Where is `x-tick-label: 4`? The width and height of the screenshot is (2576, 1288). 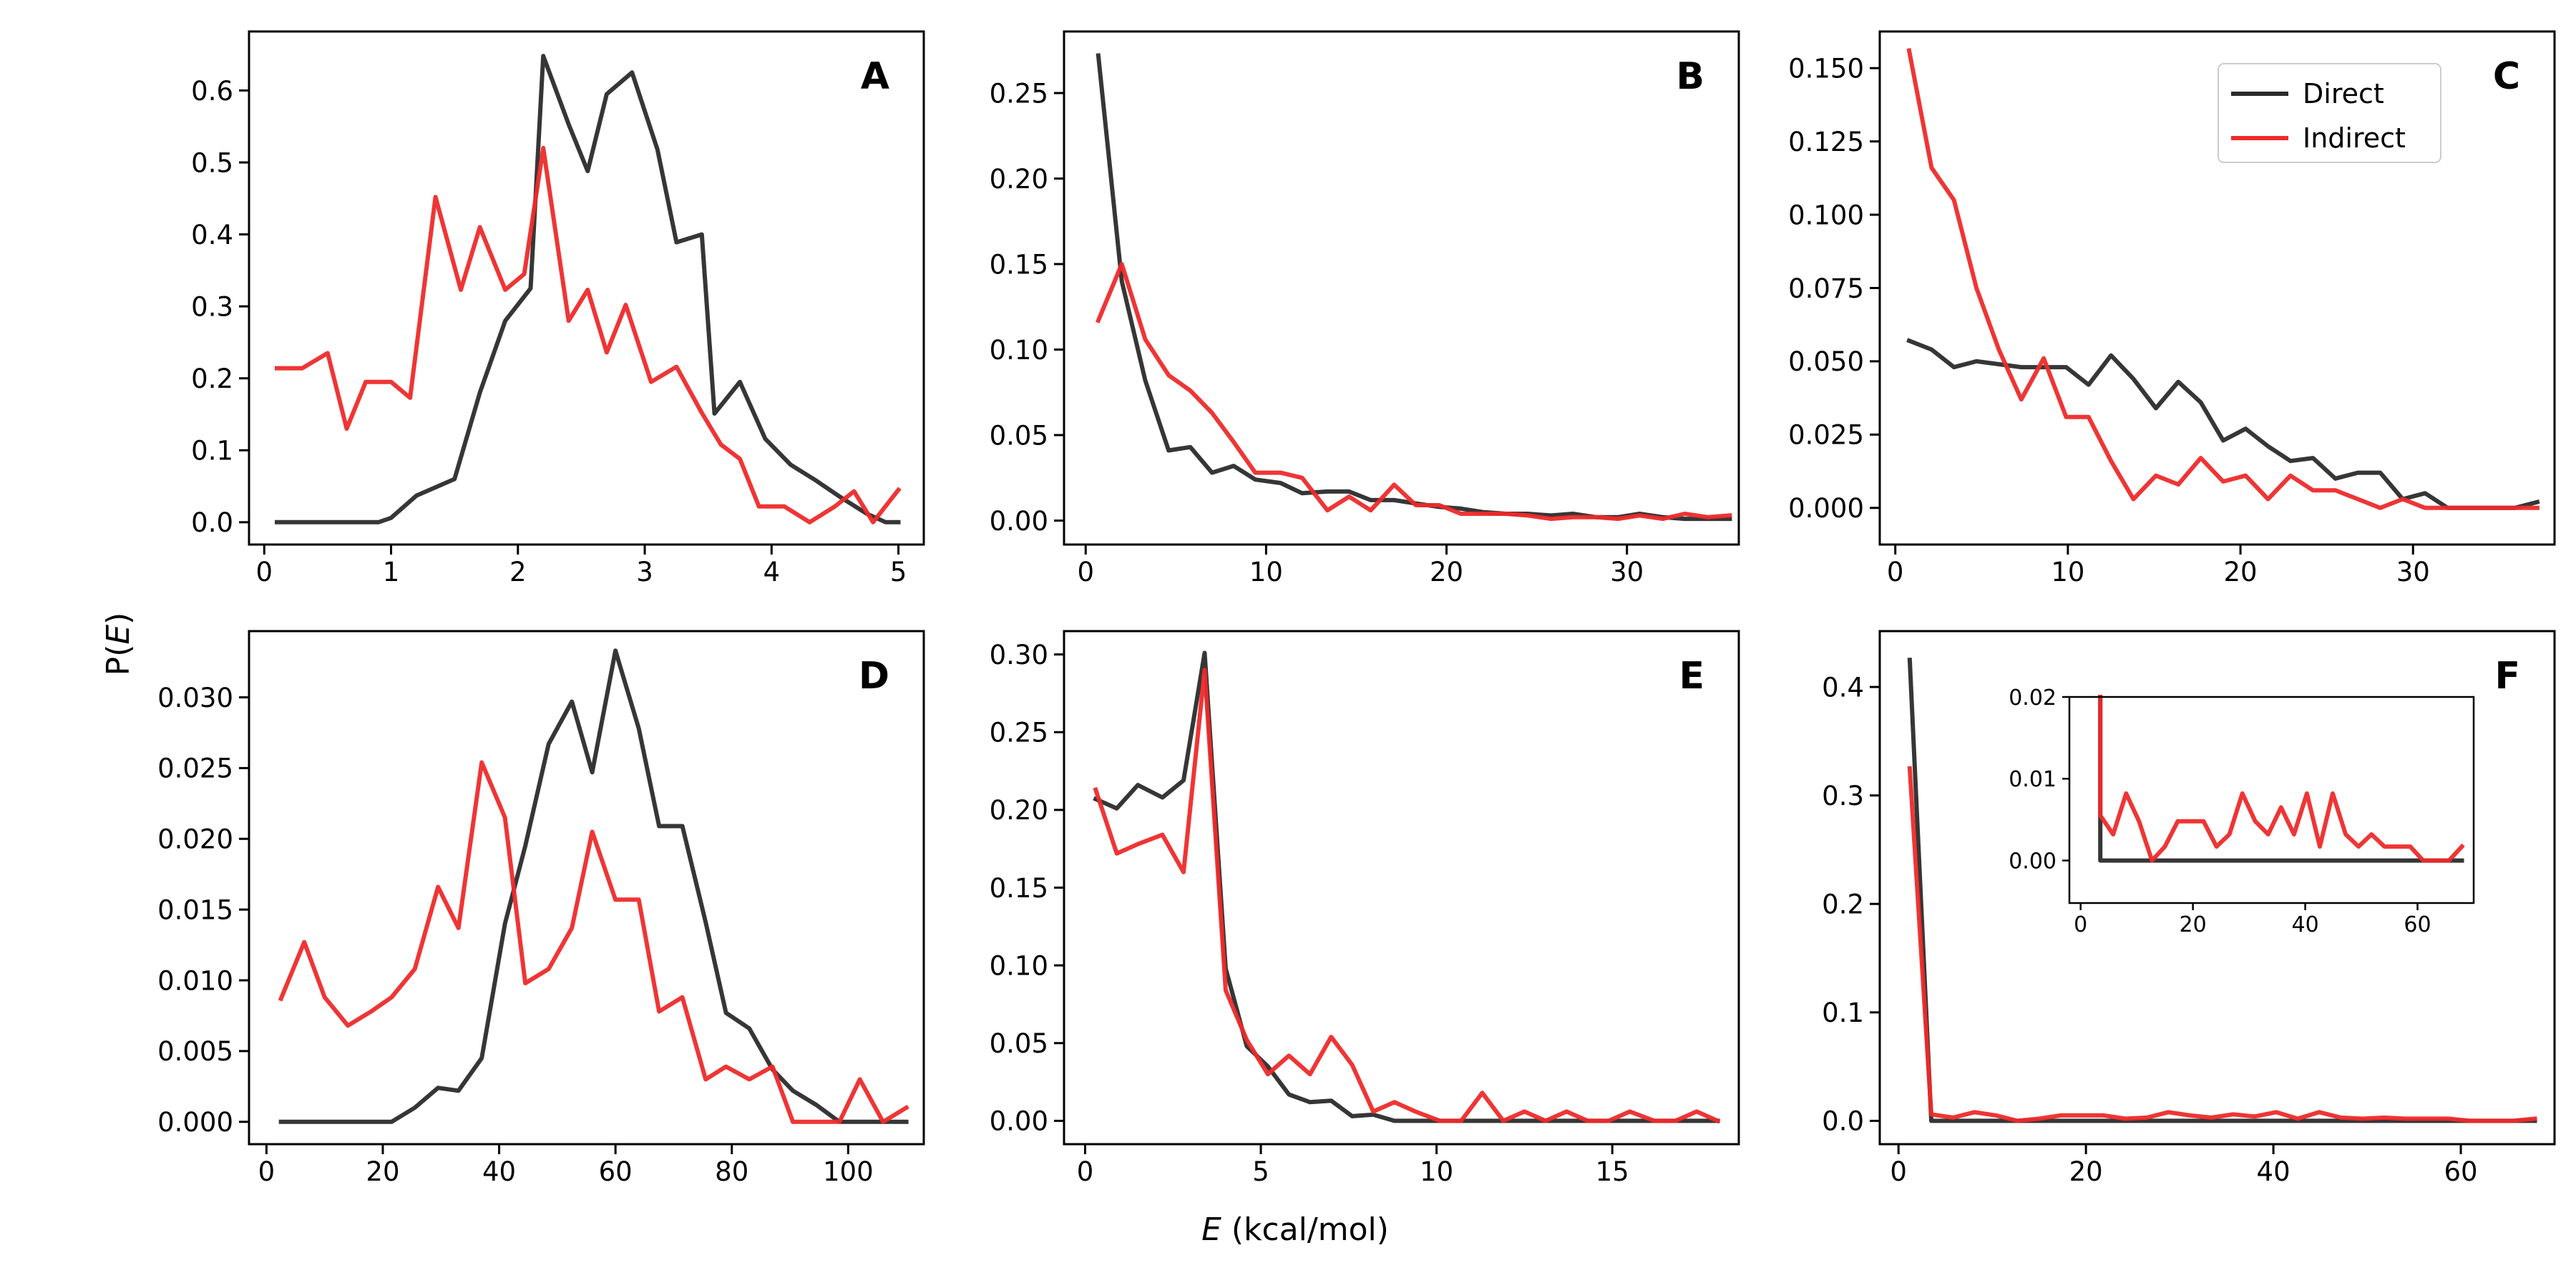 x-tick-label: 4 is located at coordinates (772, 572).